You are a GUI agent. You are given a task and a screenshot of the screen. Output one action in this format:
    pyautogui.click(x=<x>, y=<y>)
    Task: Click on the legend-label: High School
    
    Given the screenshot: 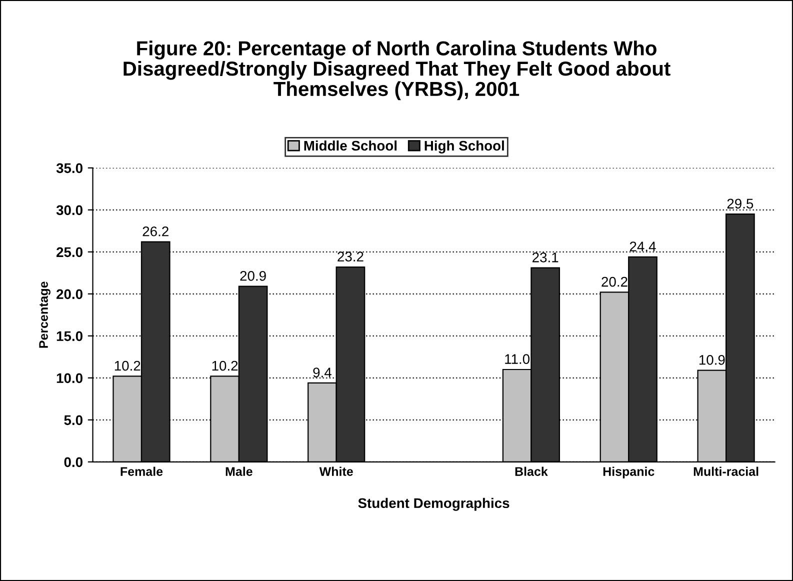 What is the action you would take?
    pyautogui.click(x=464, y=147)
    